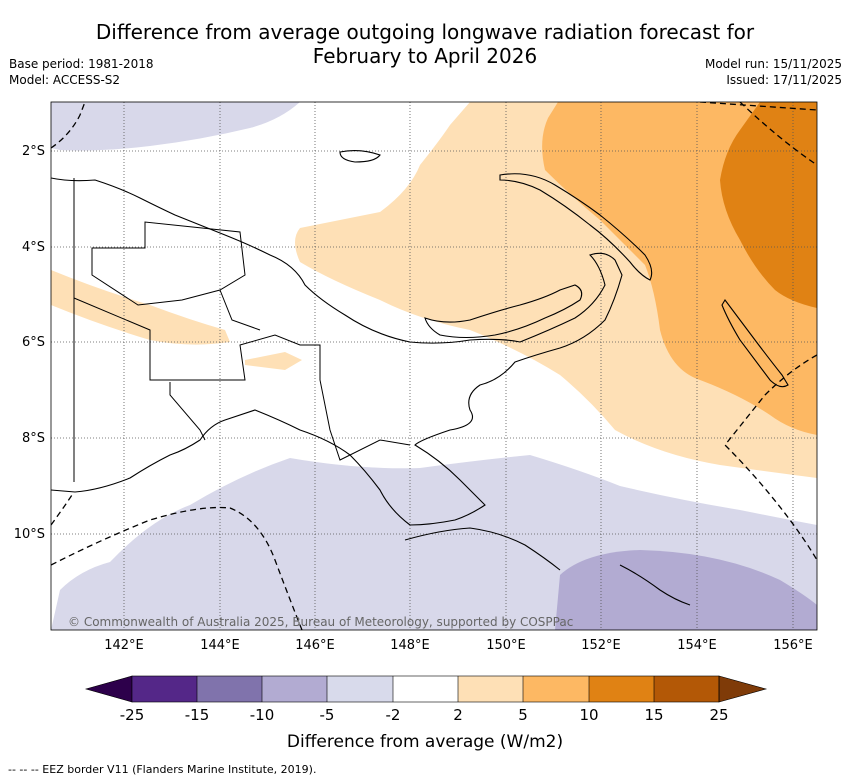 This screenshot has height=781, width=850. What do you see at coordinates (655, 585) in the screenshot?
I see `small-islands-east` at bounding box center [655, 585].